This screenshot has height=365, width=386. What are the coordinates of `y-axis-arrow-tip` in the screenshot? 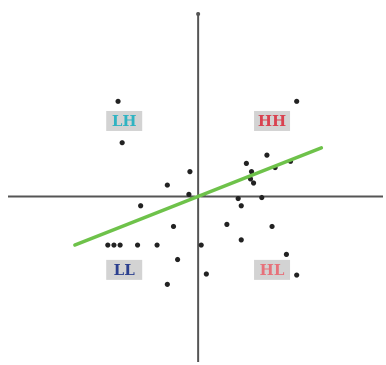 It's located at (198, 14).